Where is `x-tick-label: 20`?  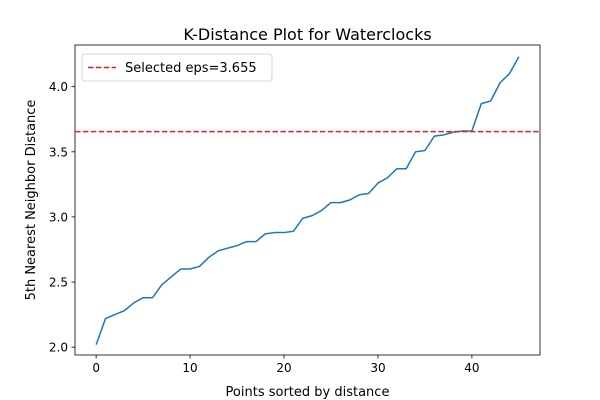
x-tick-label: 20 is located at coordinates (283, 368).